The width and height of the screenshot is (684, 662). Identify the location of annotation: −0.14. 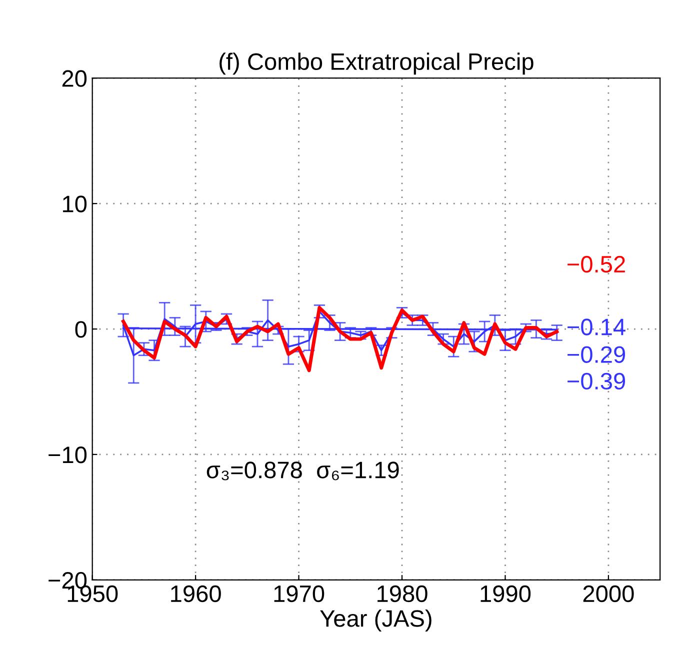
(597, 327).